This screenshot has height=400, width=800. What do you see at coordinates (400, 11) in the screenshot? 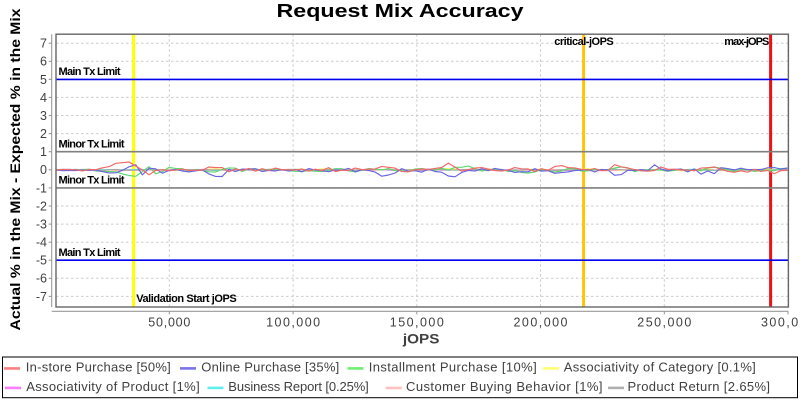
I see `svg-text: Request Mix Accuracy` at bounding box center [400, 11].